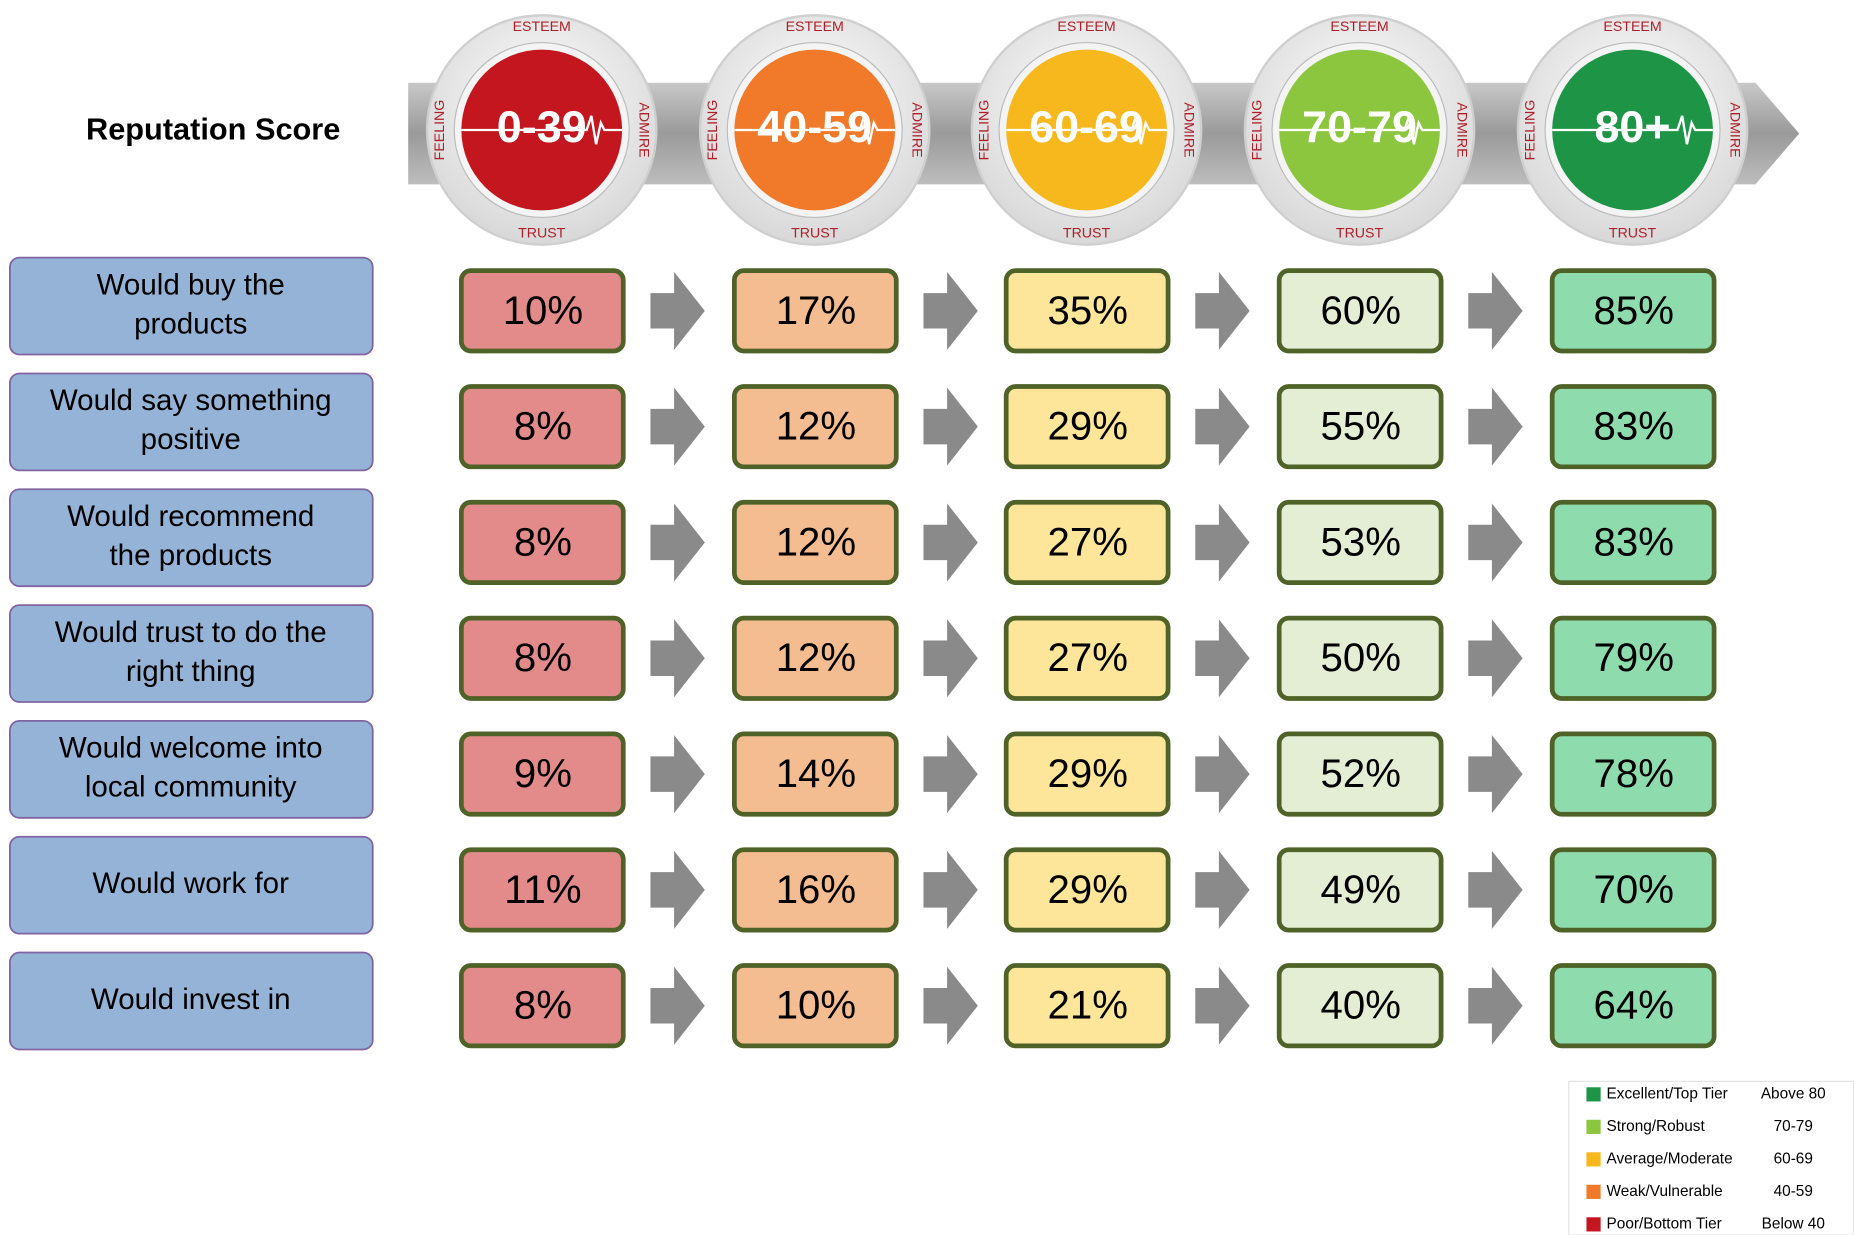  I want to click on value-text: 83%, so click(1634, 541).